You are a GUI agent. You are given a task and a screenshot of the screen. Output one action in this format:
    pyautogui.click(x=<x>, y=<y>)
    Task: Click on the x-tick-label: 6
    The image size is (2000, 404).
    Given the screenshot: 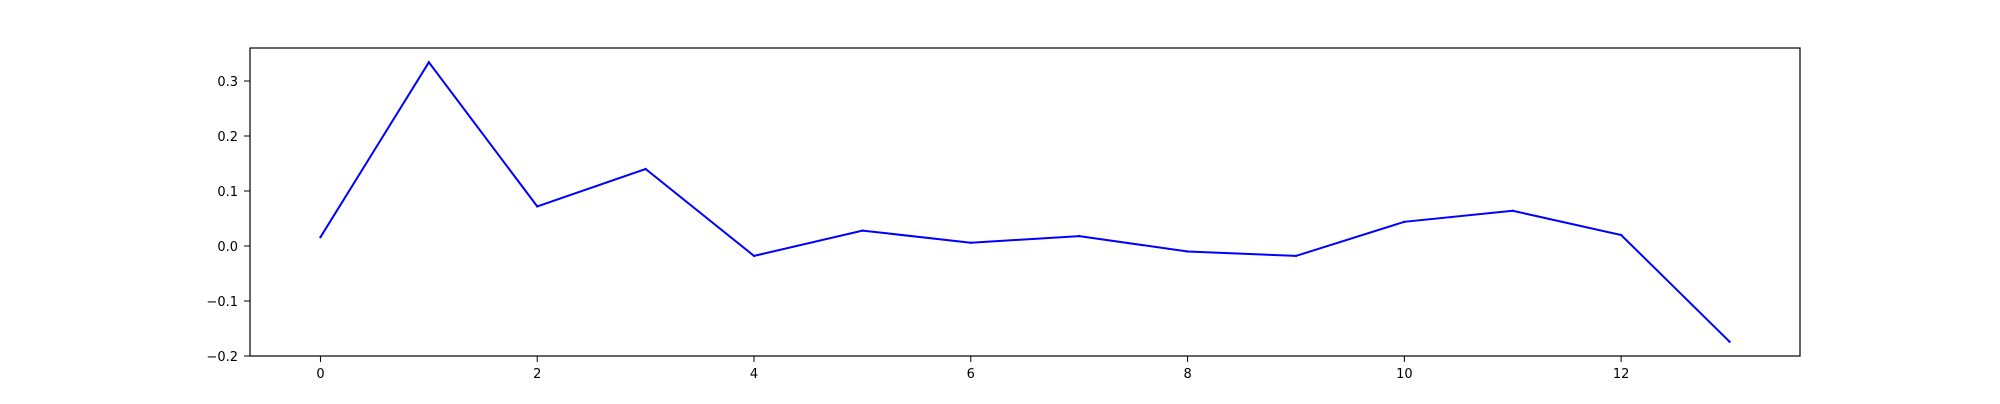 What is the action you would take?
    pyautogui.click(x=971, y=374)
    